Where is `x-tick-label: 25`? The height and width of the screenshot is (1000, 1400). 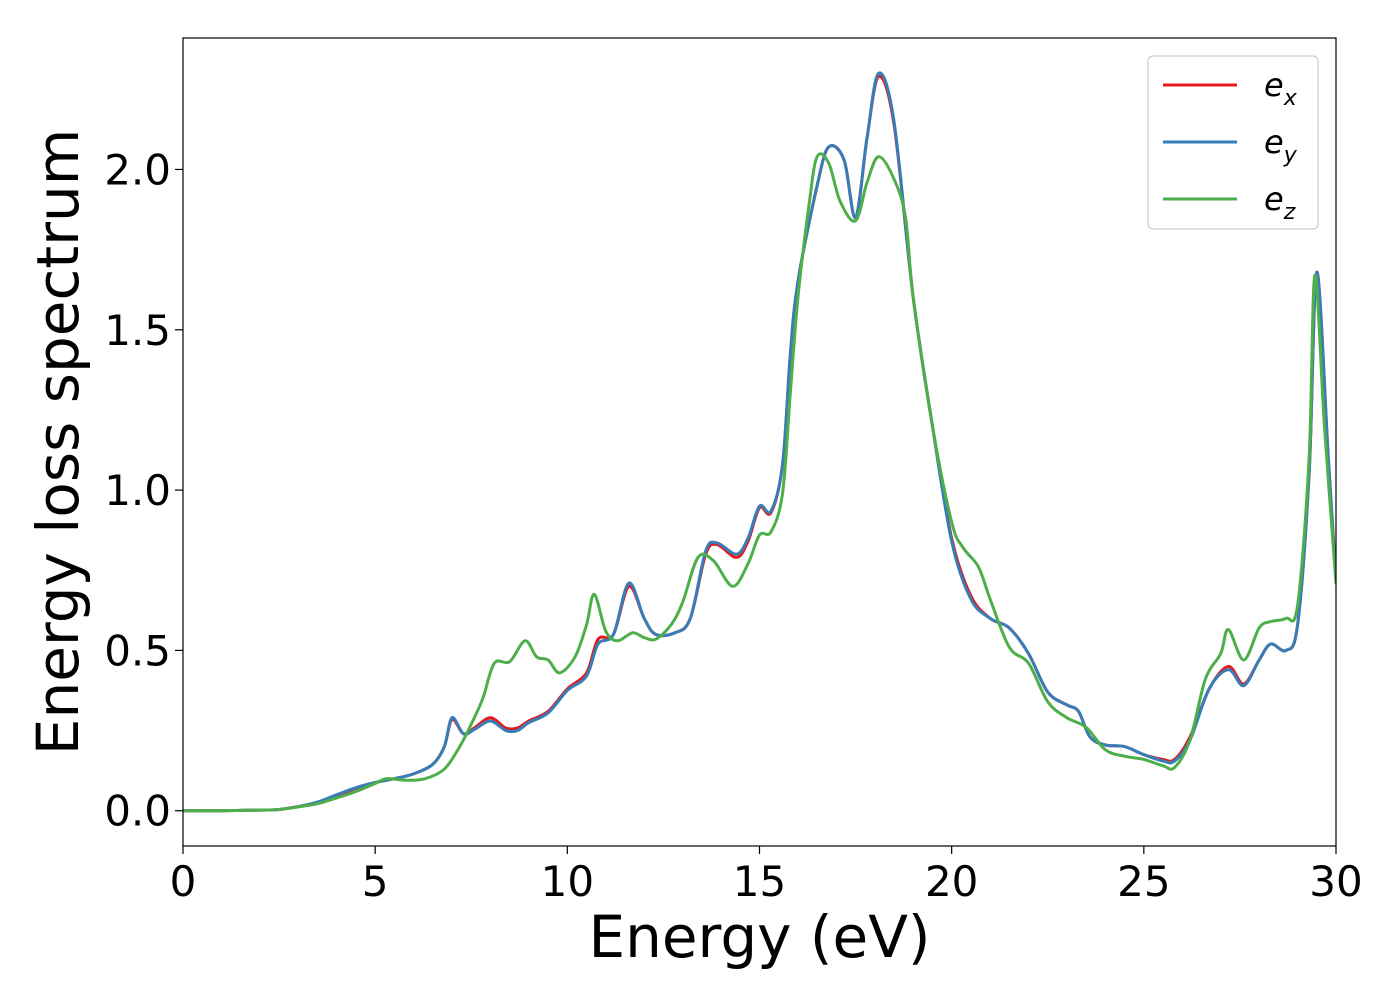 x-tick-label: 25 is located at coordinates (1143, 881).